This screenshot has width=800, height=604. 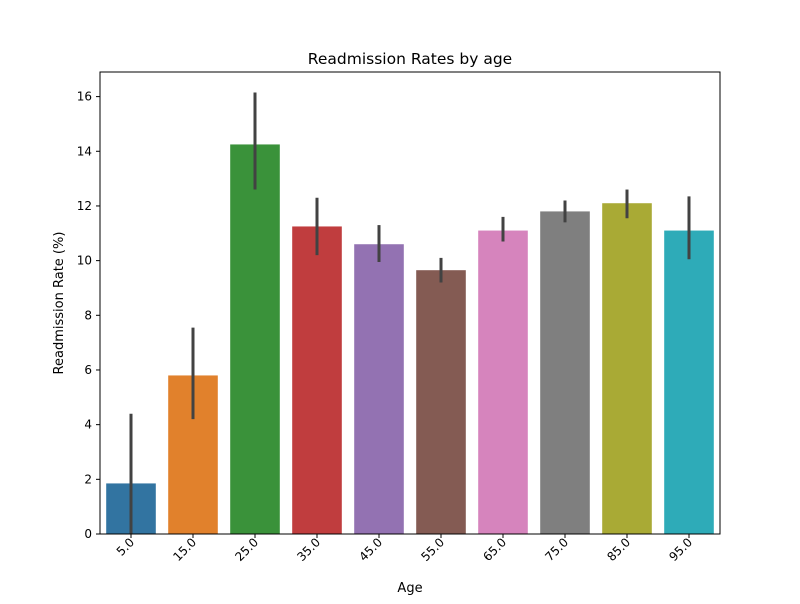 I want to click on x-tick-label: 65.0, so click(x=494, y=549).